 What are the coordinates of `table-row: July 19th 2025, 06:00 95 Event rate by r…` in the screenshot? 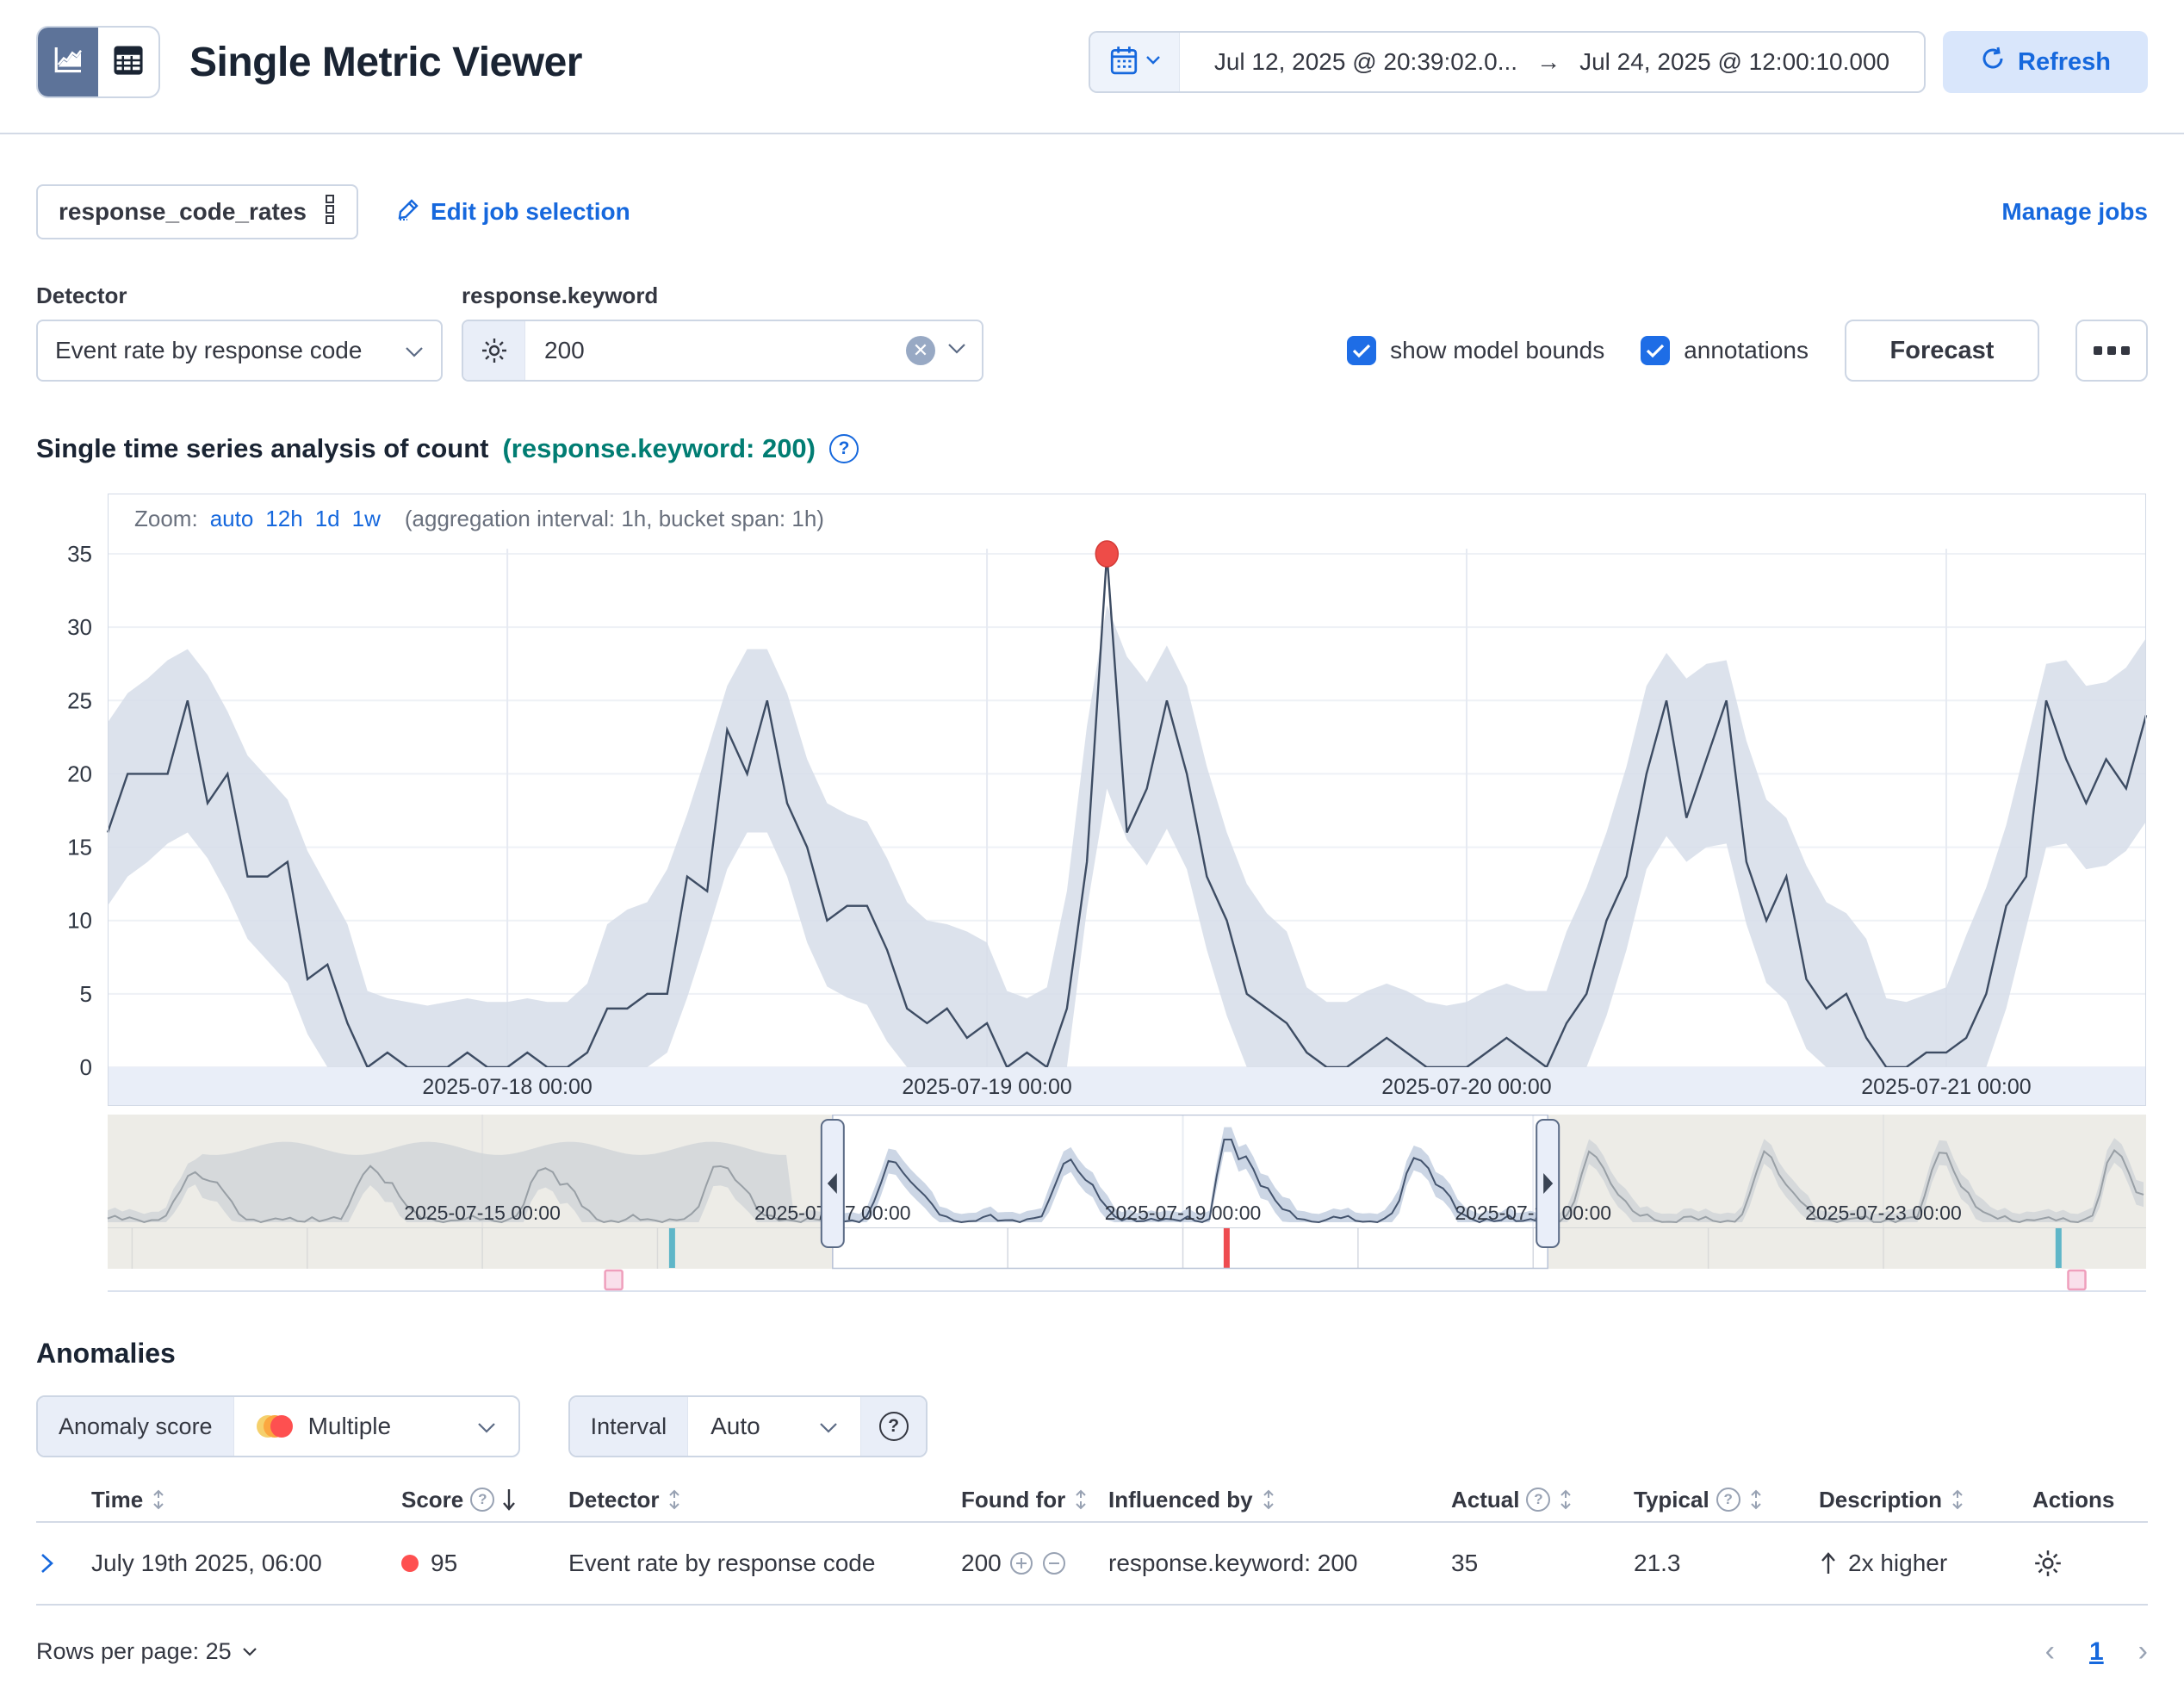 It's located at (1092, 1564).